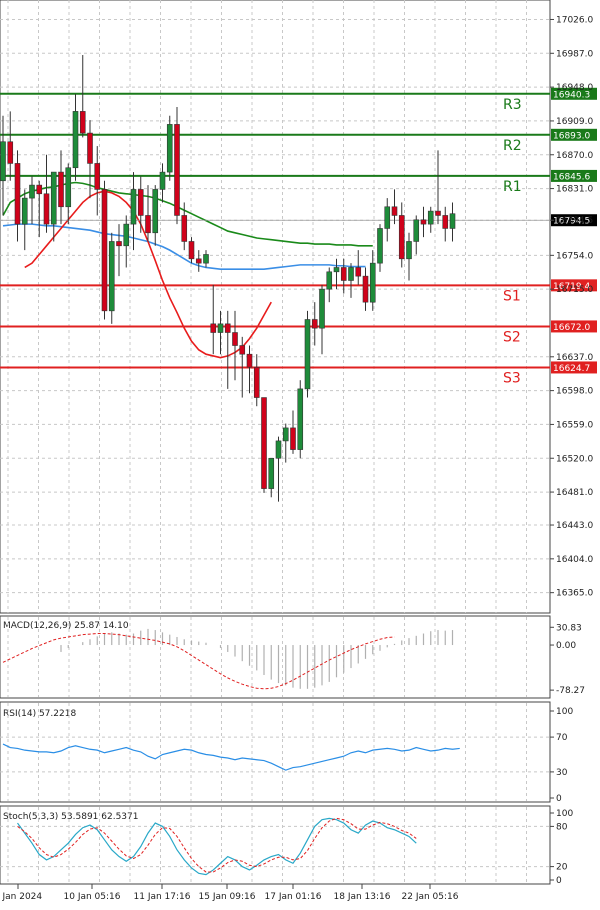 The width and height of the screenshot is (600, 910). What do you see at coordinates (564, 712) in the screenshot?
I see `rsi-tick-label: 100` at bounding box center [564, 712].